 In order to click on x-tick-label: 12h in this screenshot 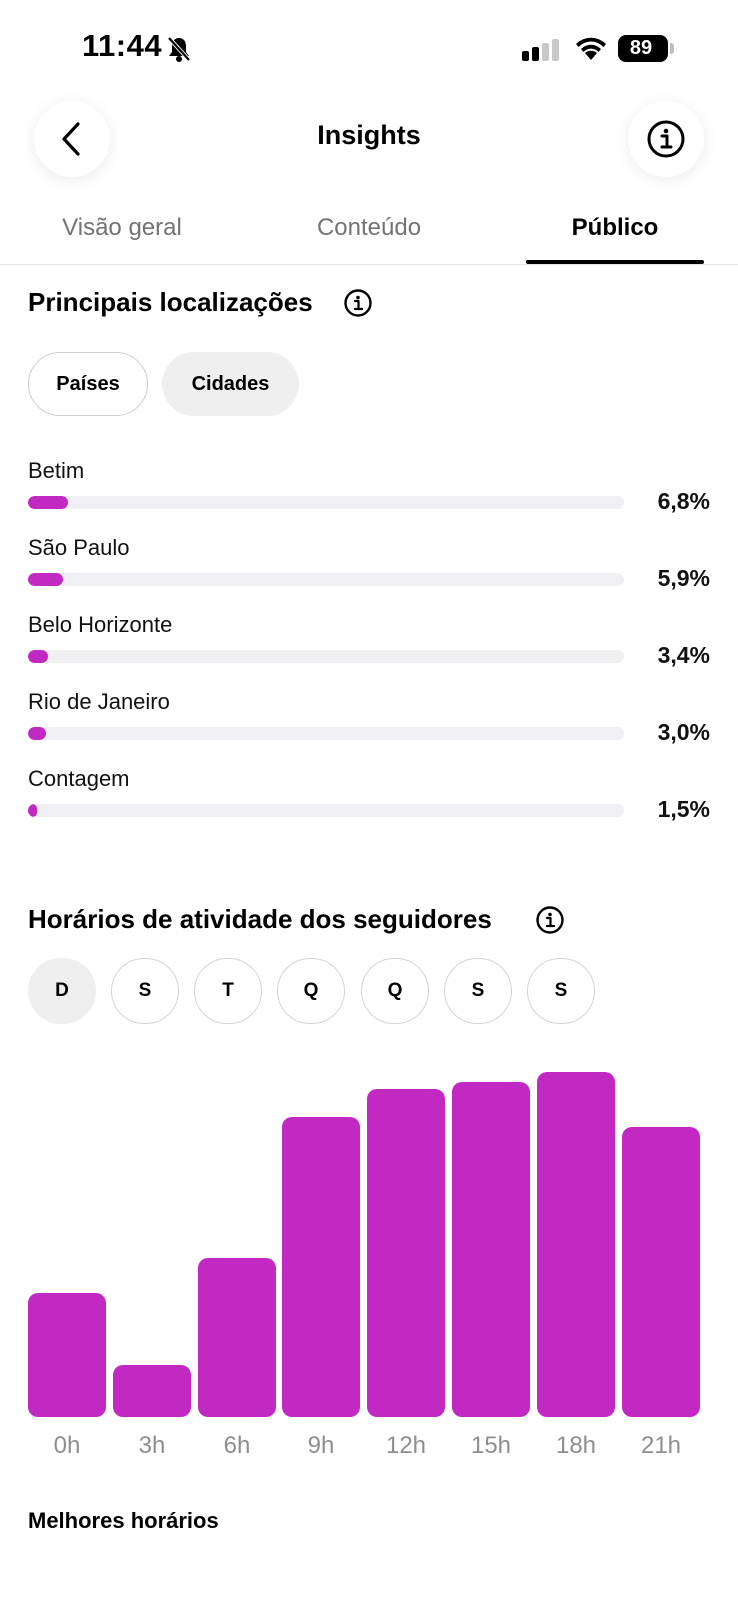, I will do `click(406, 1445)`.